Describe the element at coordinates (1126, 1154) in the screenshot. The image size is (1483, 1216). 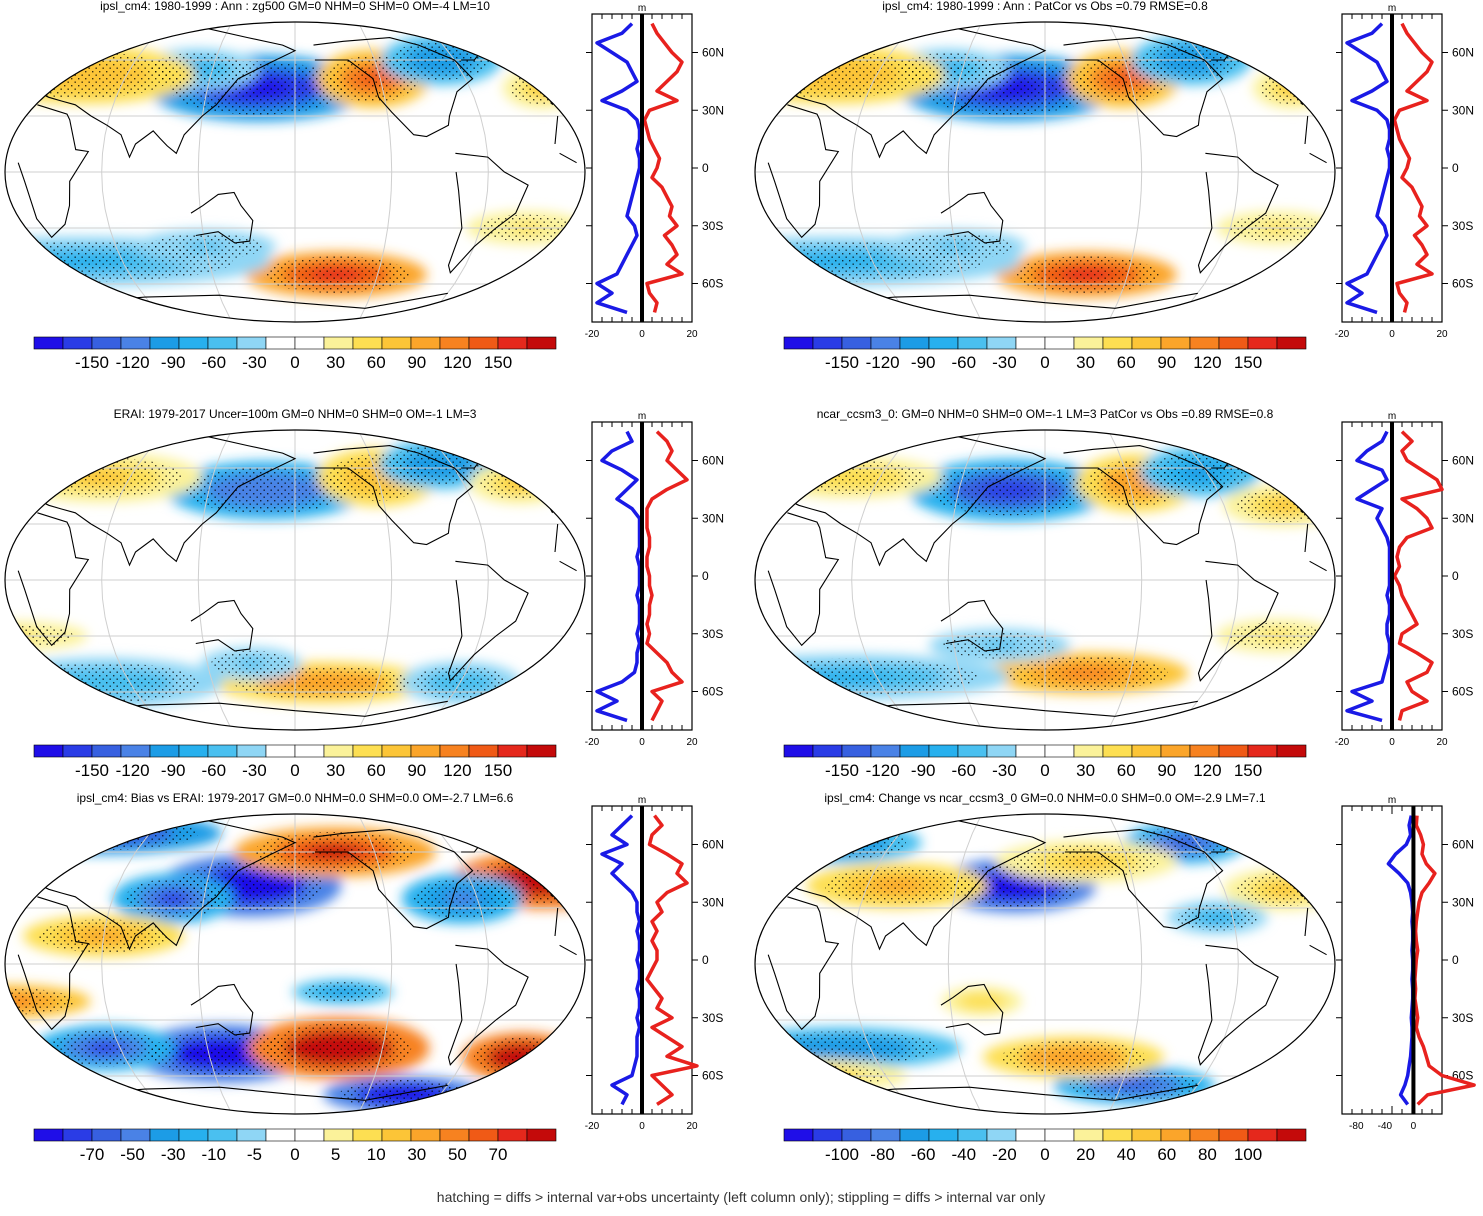
I see `colorbar-label: 40` at that location.